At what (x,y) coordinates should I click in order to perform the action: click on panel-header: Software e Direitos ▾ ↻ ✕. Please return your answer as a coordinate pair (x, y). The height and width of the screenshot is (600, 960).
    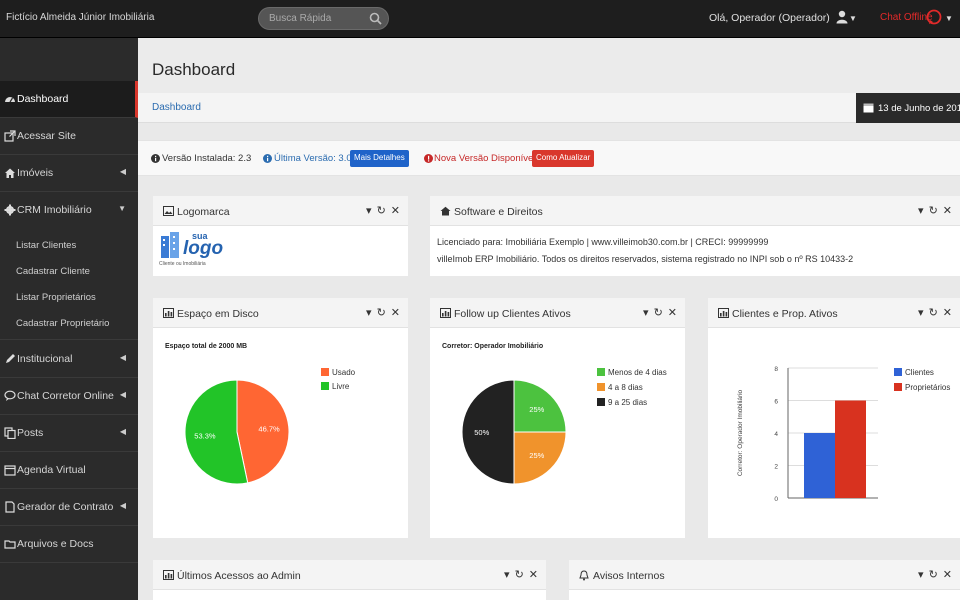
    Looking at the image, I should click on (695, 211).